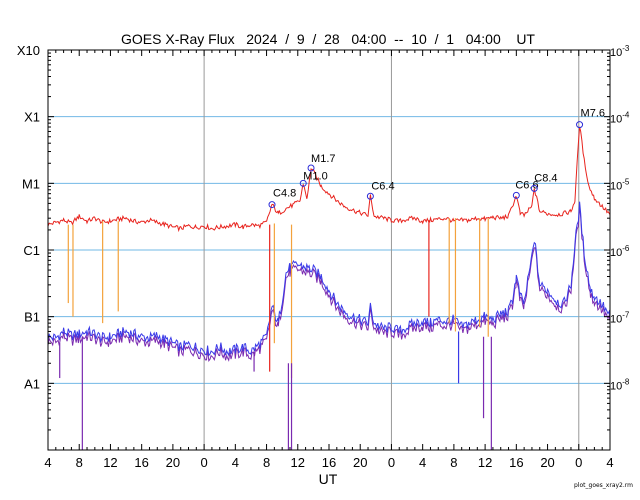 Image resolution: width=640 pixels, height=500 pixels. What do you see at coordinates (28, 50) in the screenshot?
I see `left-axis-label: X10` at bounding box center [28, 50].